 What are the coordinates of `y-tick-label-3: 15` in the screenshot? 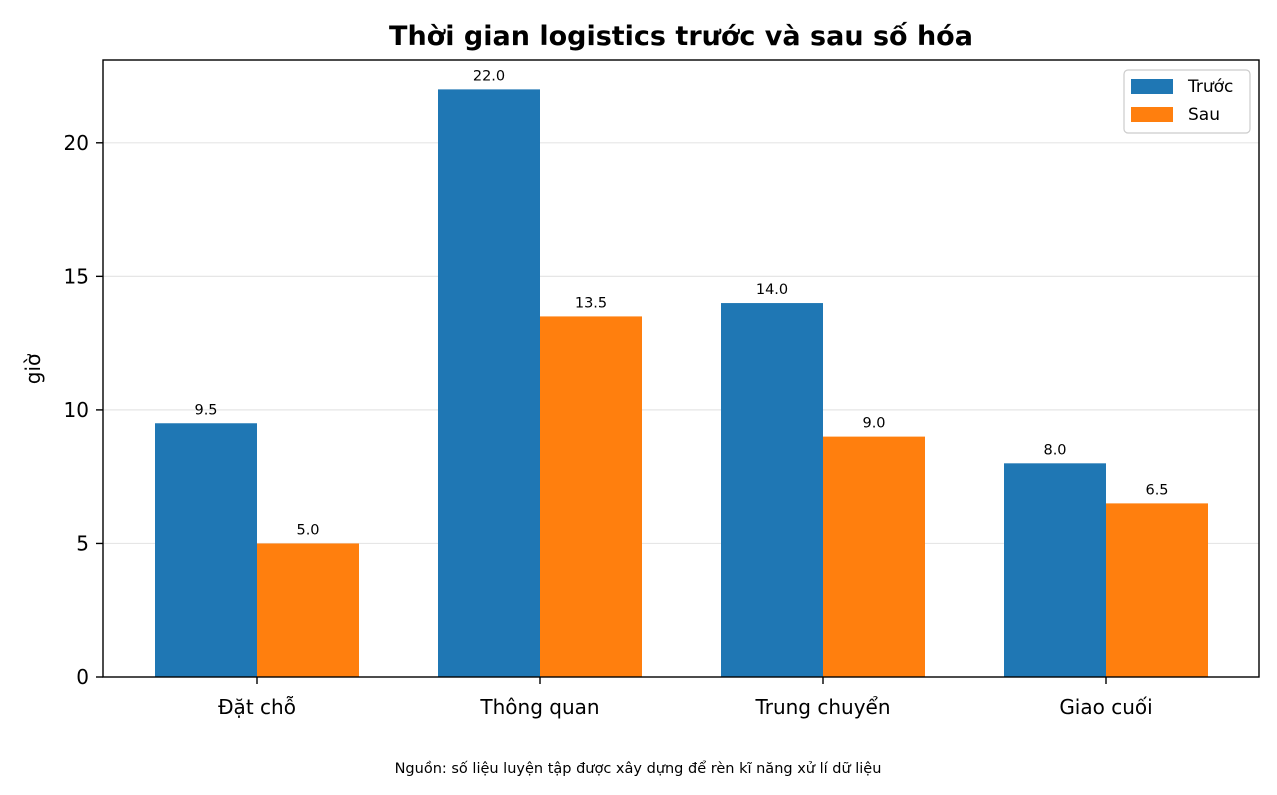 It's located at (76, 276).